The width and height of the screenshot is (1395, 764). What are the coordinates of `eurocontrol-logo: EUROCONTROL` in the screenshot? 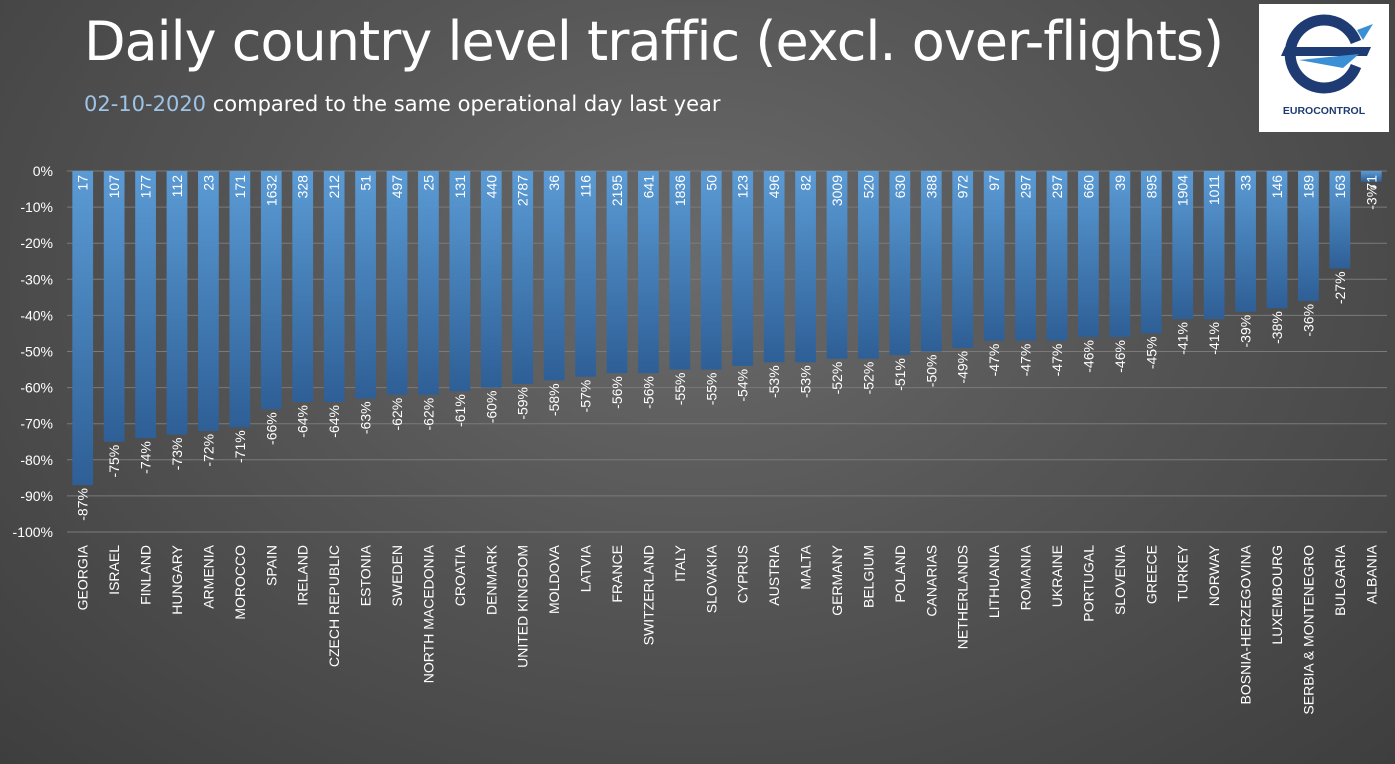 It's located at (1324, 68).